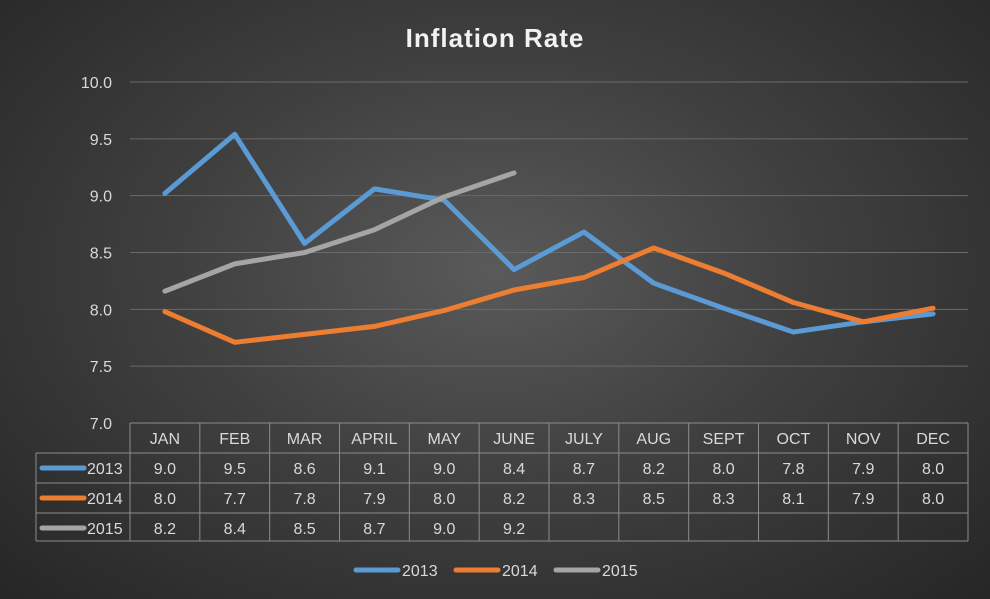 This screenshot has height=599, width=990. Describe the element at coordinates (305, 439) in the screenshot. I see `x-tick-label: MAR` at that location.